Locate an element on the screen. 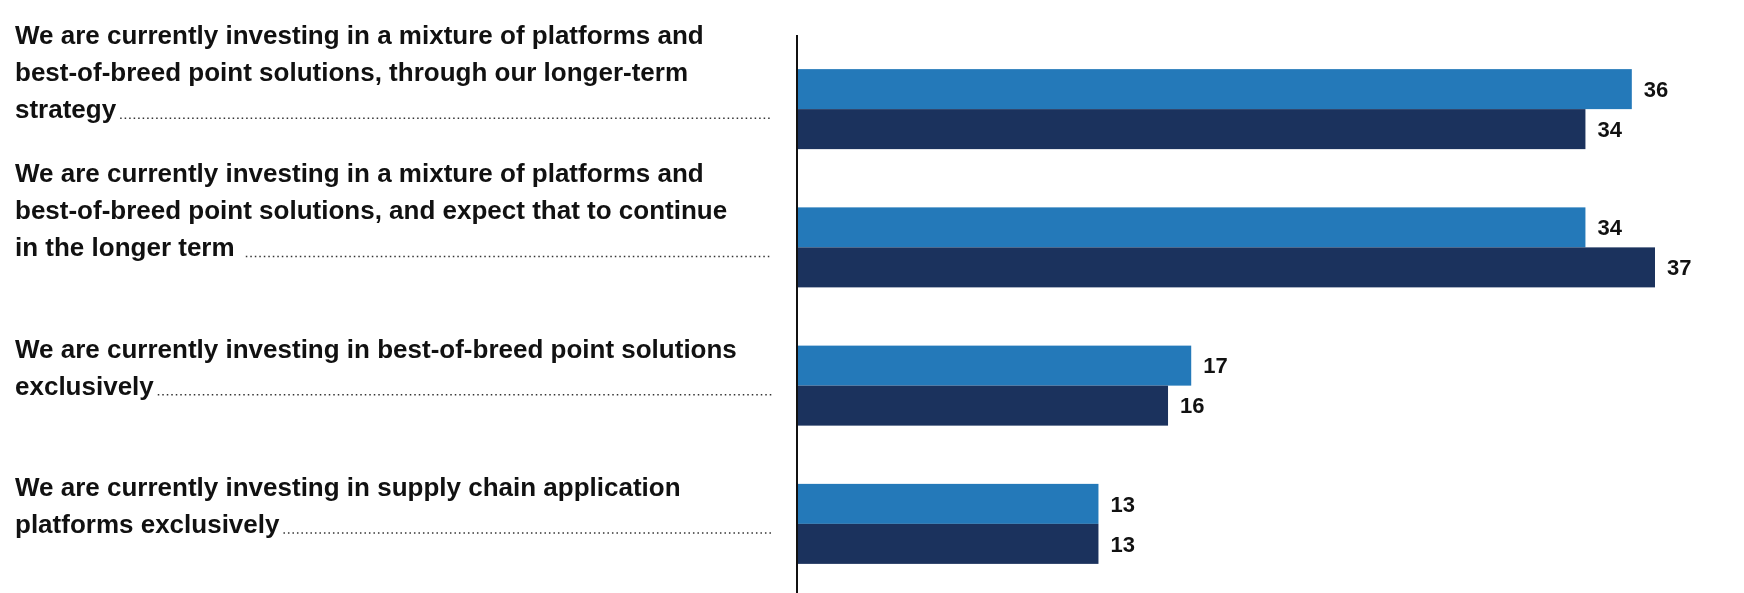 This screenshot has width=1744, height=593. y-tick-label: We are currently investing in supply chain application platforms exclusively is located at coordinates (348, 505).